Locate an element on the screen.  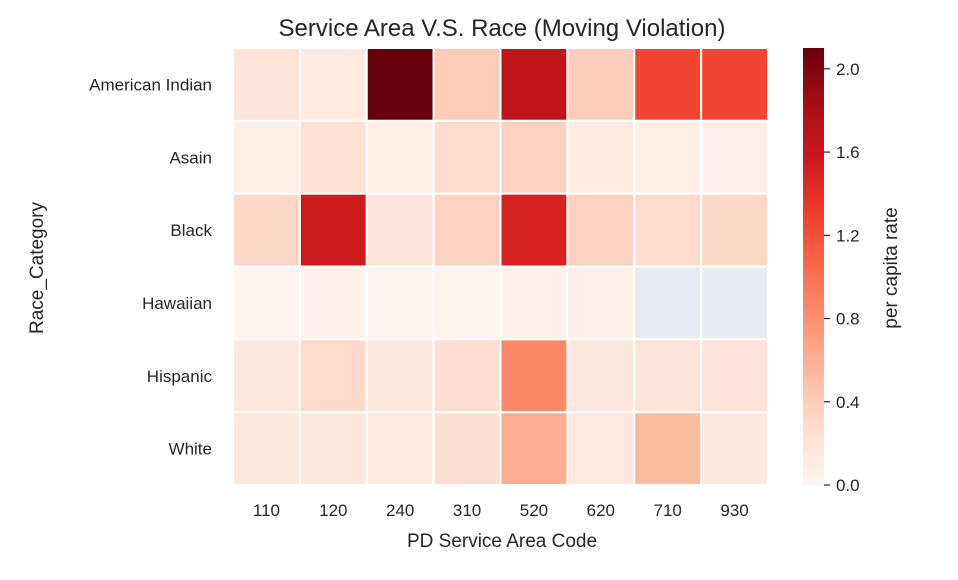
x-tick-label: 620 is located at coordinates (601, 510).